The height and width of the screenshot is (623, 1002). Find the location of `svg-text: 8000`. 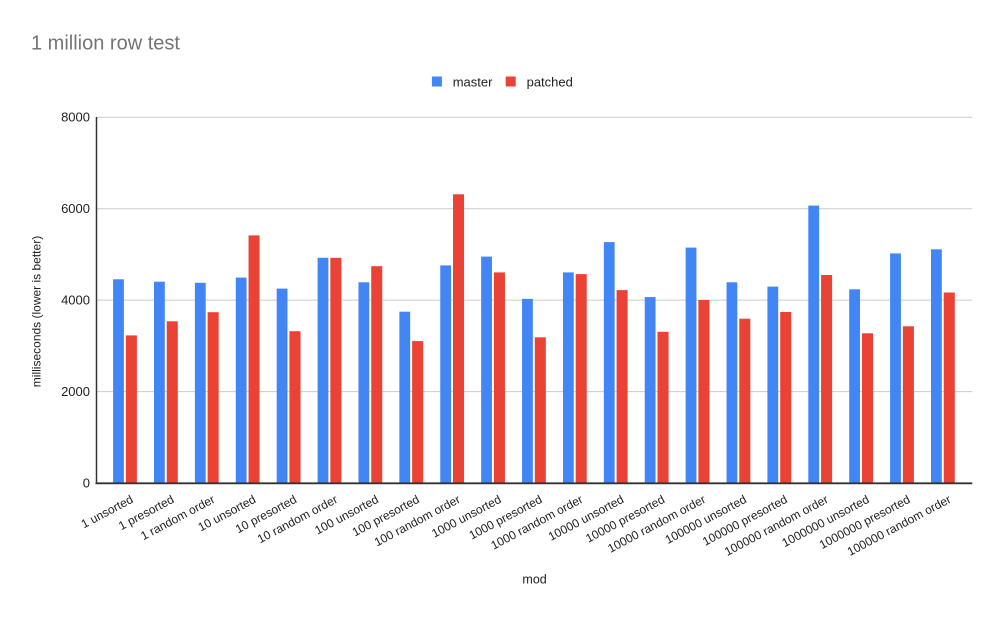

svg-text: 8000 is located at coordinates (75, 117).